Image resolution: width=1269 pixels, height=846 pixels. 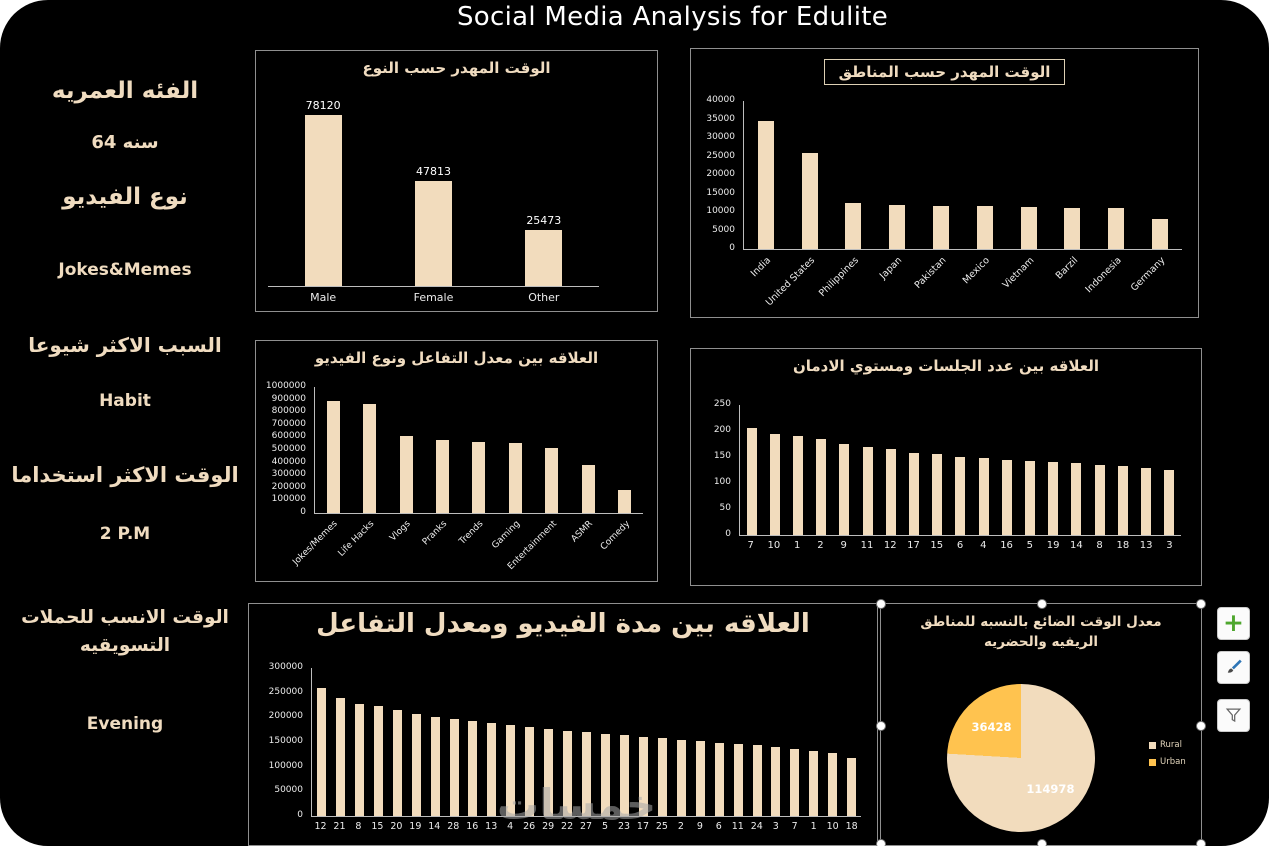 I want to click on x-slot: 20, so click(x=396, y=826).